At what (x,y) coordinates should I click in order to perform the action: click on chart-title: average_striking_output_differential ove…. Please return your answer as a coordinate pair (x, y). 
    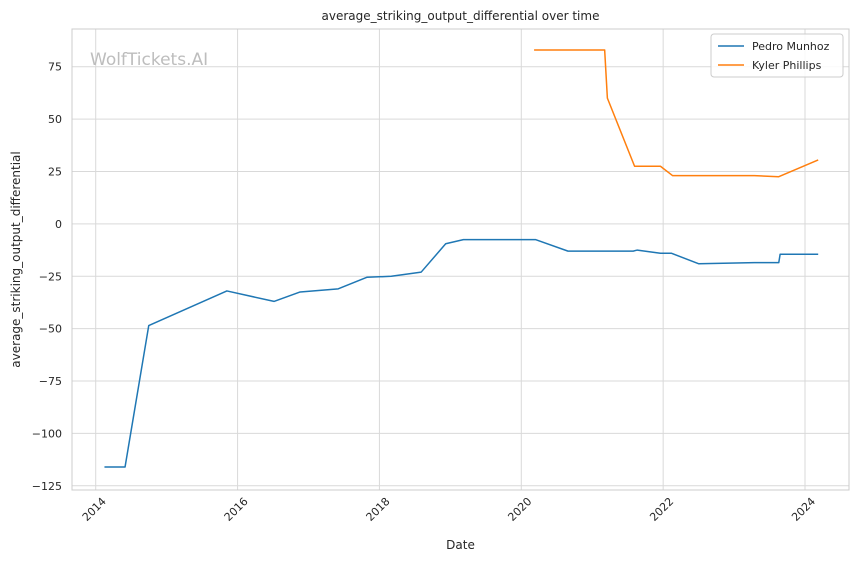
    Looking at the image, I should click on (461, 16).